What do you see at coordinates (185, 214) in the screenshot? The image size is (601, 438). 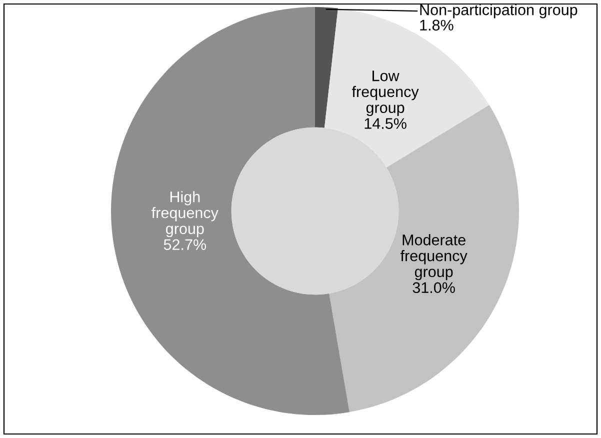 I see `slice-label: High frequency group` at bounding box center [185, 214].